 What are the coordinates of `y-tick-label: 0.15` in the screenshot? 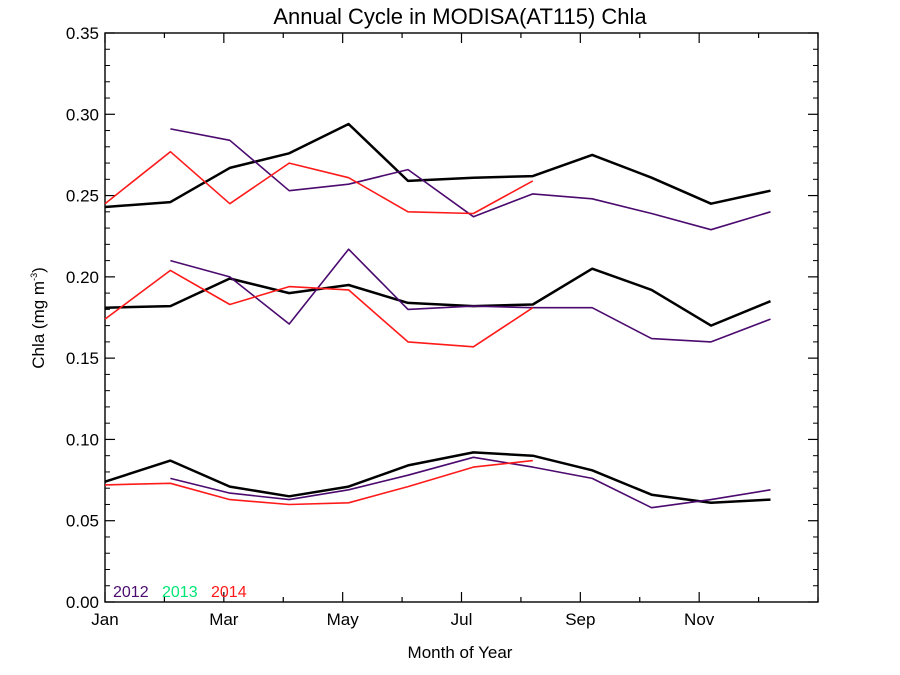 It's located at (82, 358).